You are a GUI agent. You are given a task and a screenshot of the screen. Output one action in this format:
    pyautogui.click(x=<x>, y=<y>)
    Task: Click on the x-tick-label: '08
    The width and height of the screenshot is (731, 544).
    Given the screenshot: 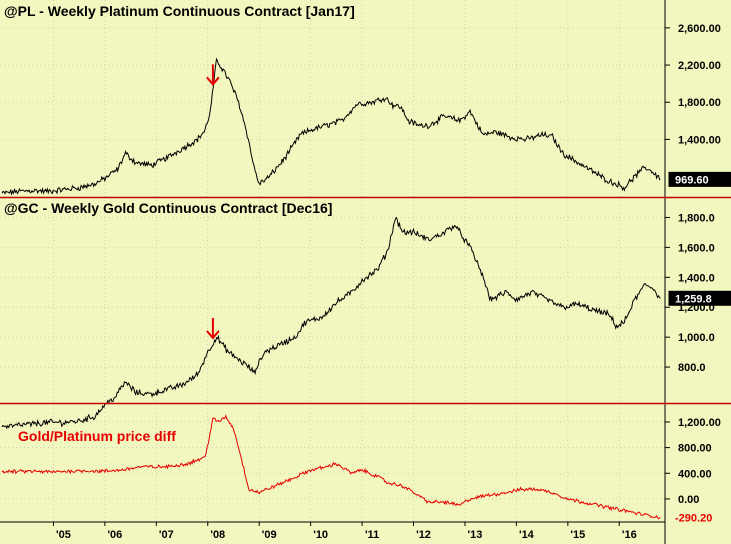 What is the action you would take?
    pyautogui.click(x=217, y=535)
    